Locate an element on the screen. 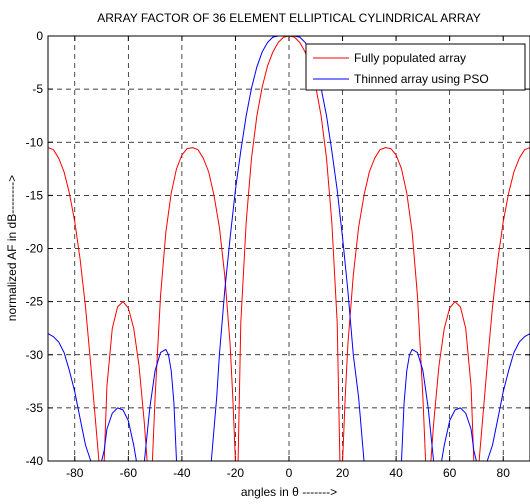 The image size is (530, 504). x-tick-label: 20 is located at coordinates (343, 473).